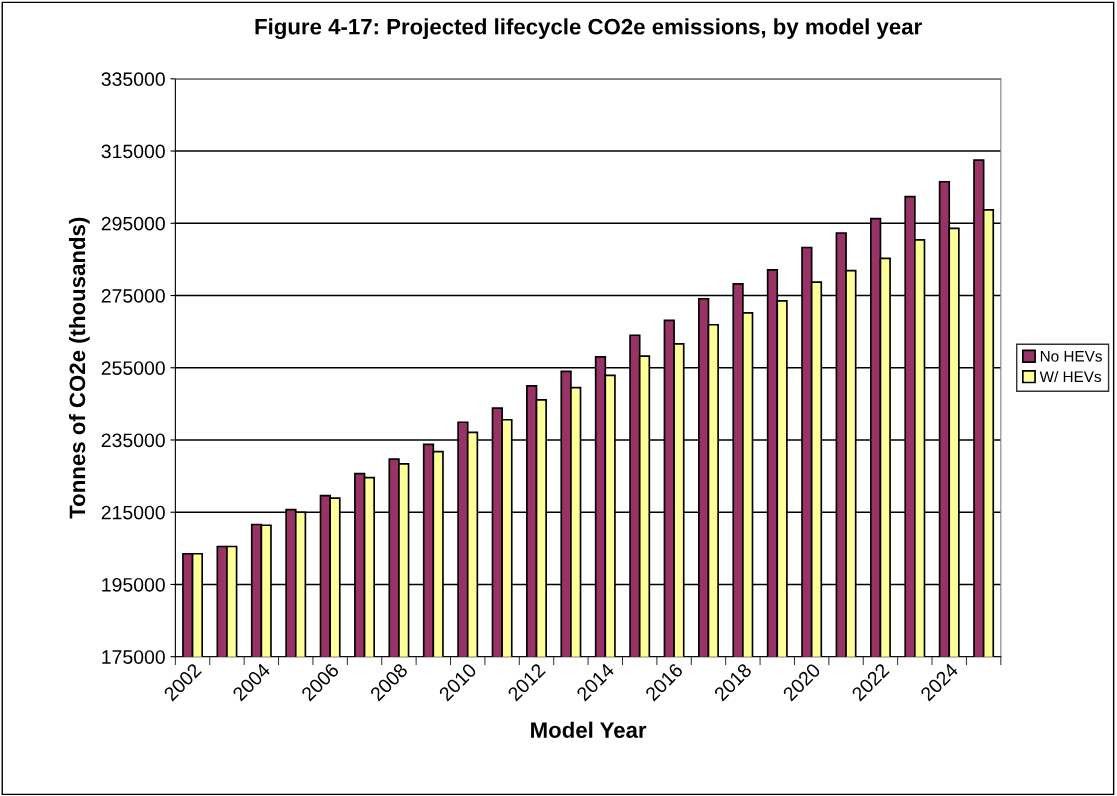  What do you see at coordinates (1070, 376) in the screenshot?
I see `legend-label: W/ HEVs` at bounding box center [1070, 376].